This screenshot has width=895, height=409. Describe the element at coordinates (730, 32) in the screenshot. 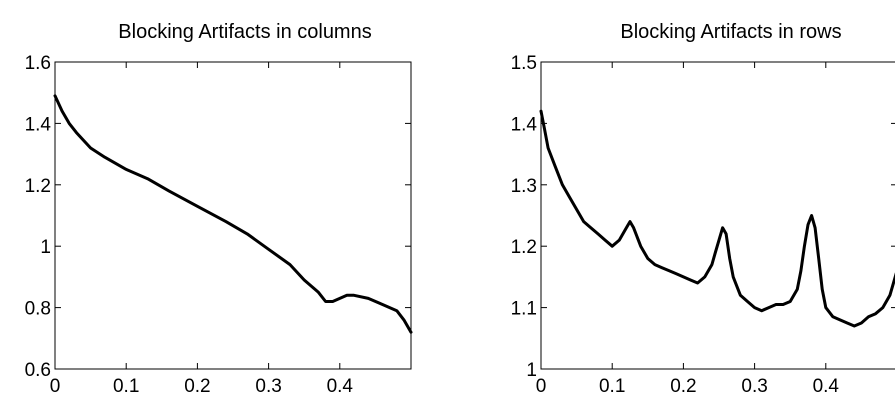

I see `chart-title: Blocking Artifacts in rows` at that location.